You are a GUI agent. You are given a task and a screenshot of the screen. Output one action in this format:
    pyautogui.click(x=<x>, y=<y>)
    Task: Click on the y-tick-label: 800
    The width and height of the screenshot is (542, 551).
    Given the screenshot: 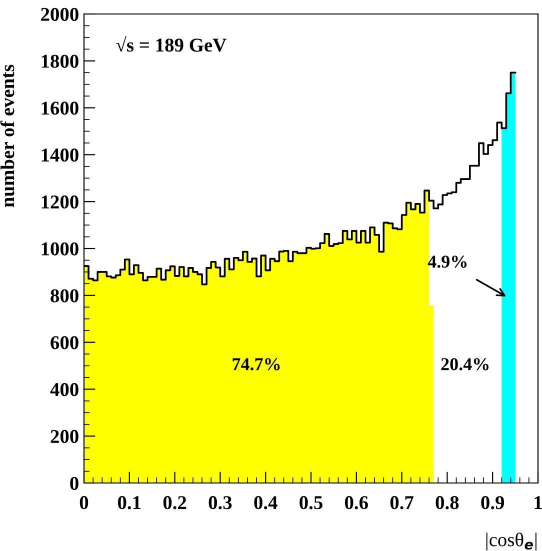 What is the action you would take?
    pyautogui.click(x=64, y=295)
    